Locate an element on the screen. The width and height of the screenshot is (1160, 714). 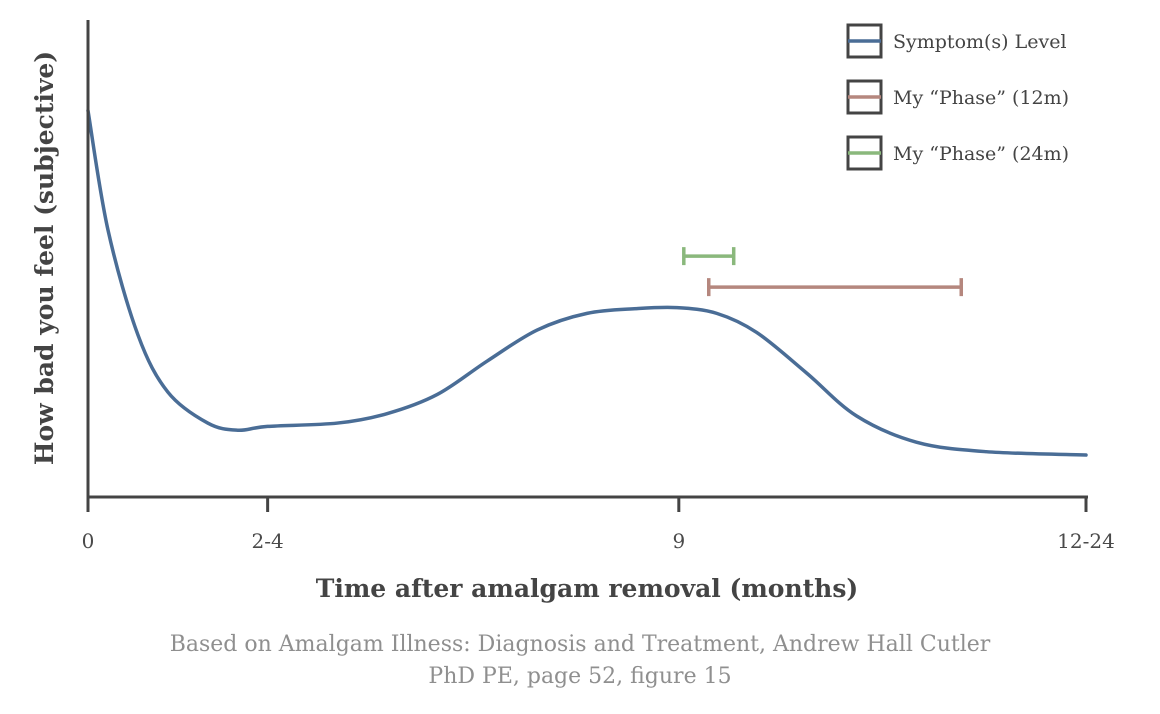
legend-item: My “Phase” (12m) is located at coordinates (957, 97).